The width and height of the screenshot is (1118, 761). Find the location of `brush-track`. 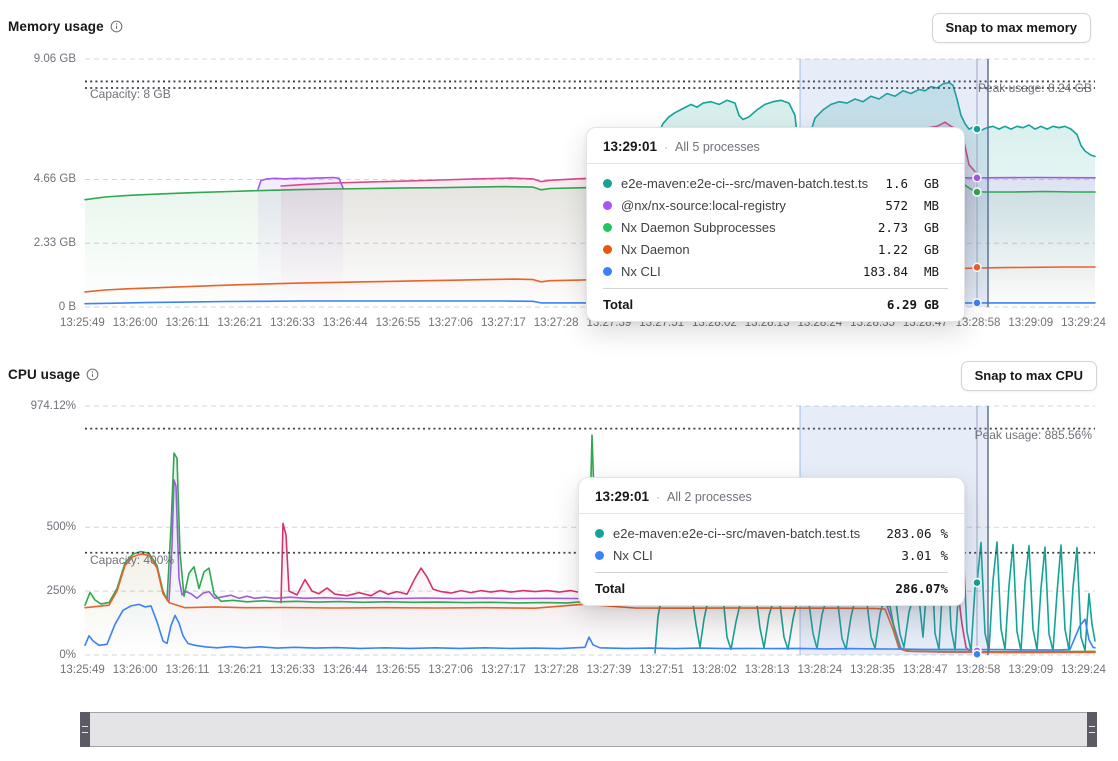

brush-track is located at coordinates (588, 729).